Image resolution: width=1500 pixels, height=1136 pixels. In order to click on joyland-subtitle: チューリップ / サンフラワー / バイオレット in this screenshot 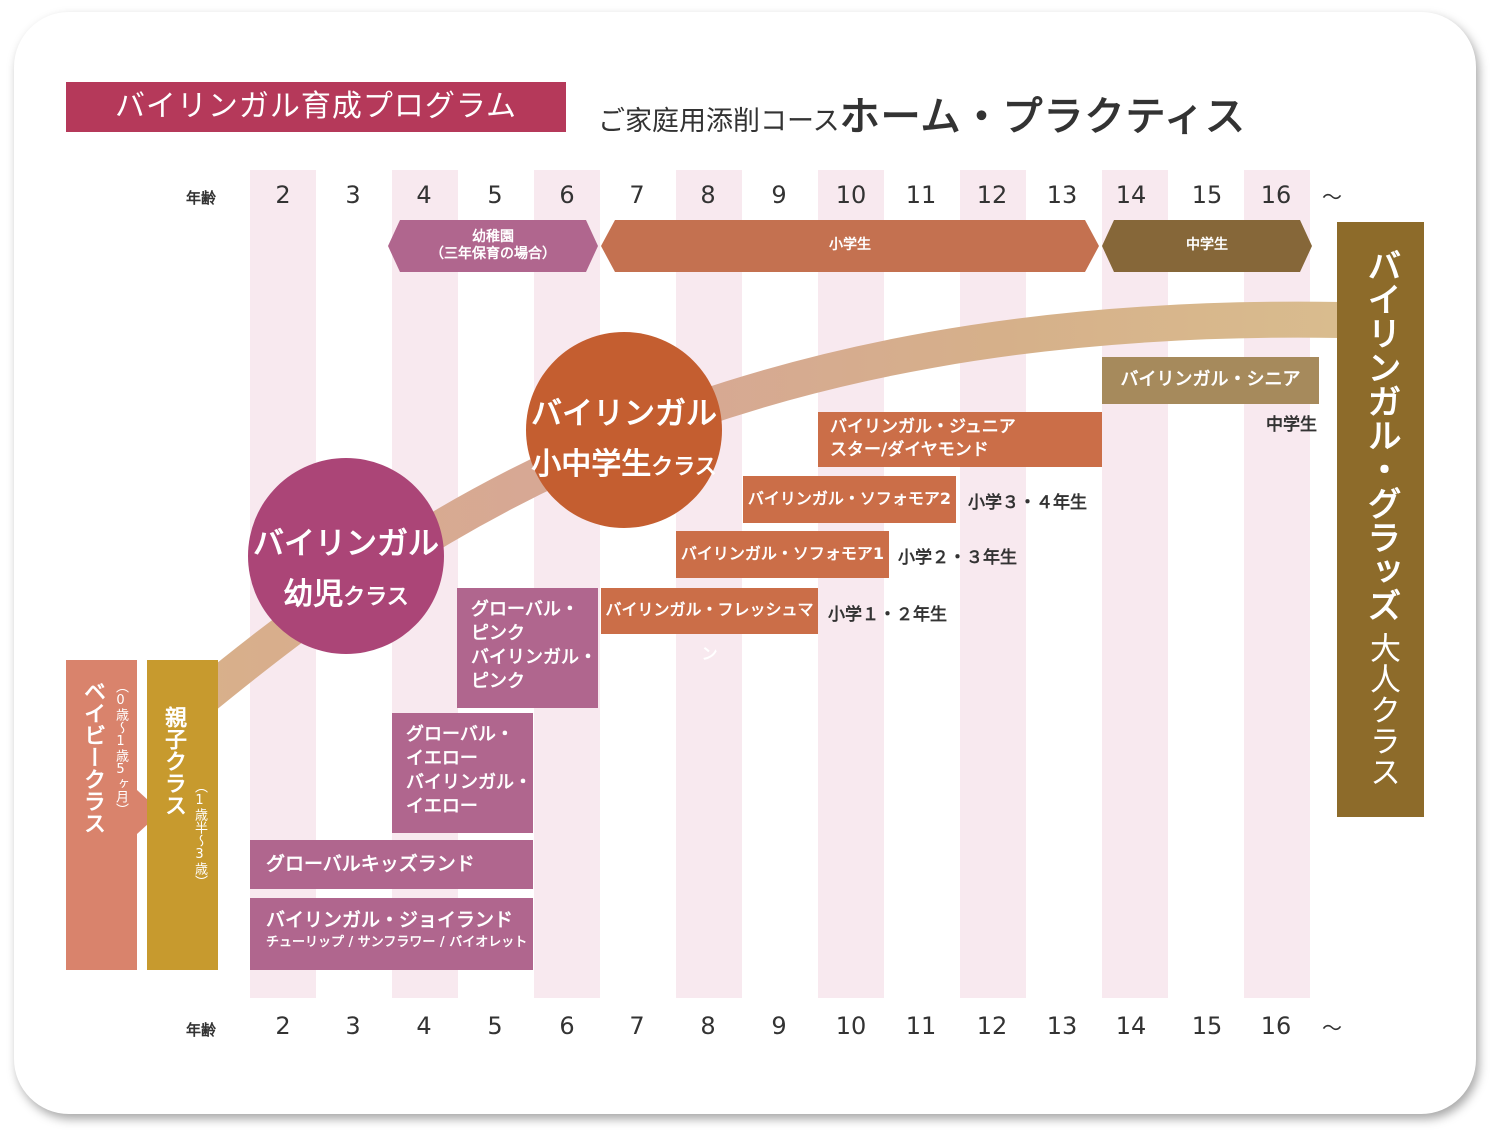, I will do `click(397, 942)`.